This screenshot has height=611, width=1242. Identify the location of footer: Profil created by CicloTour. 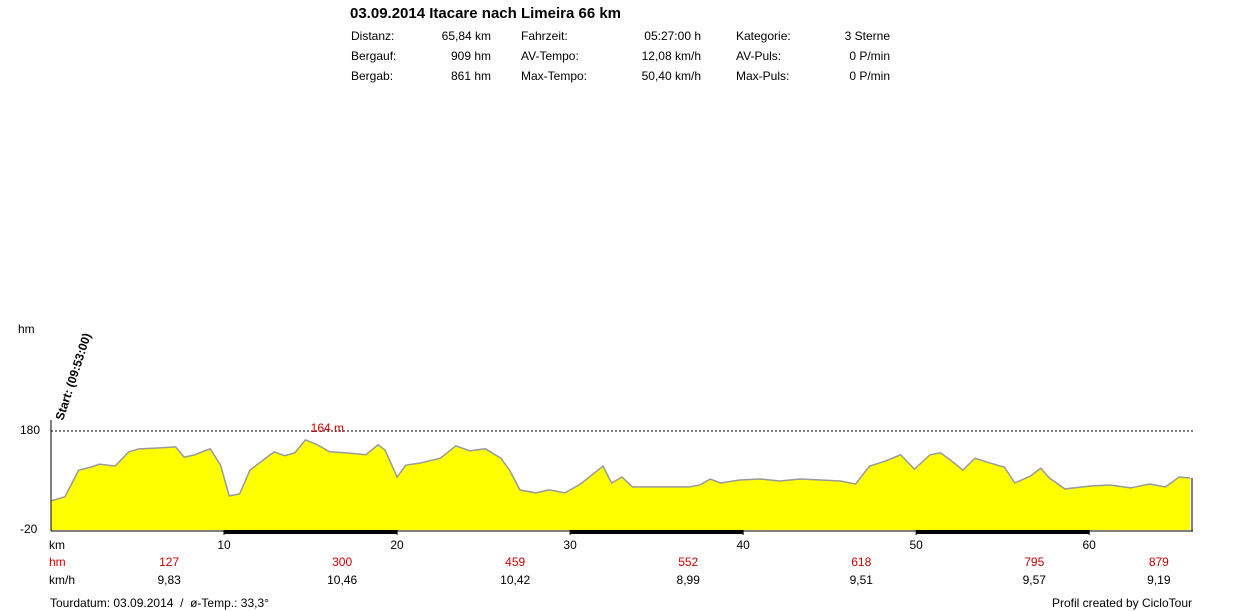
(1122, 603).